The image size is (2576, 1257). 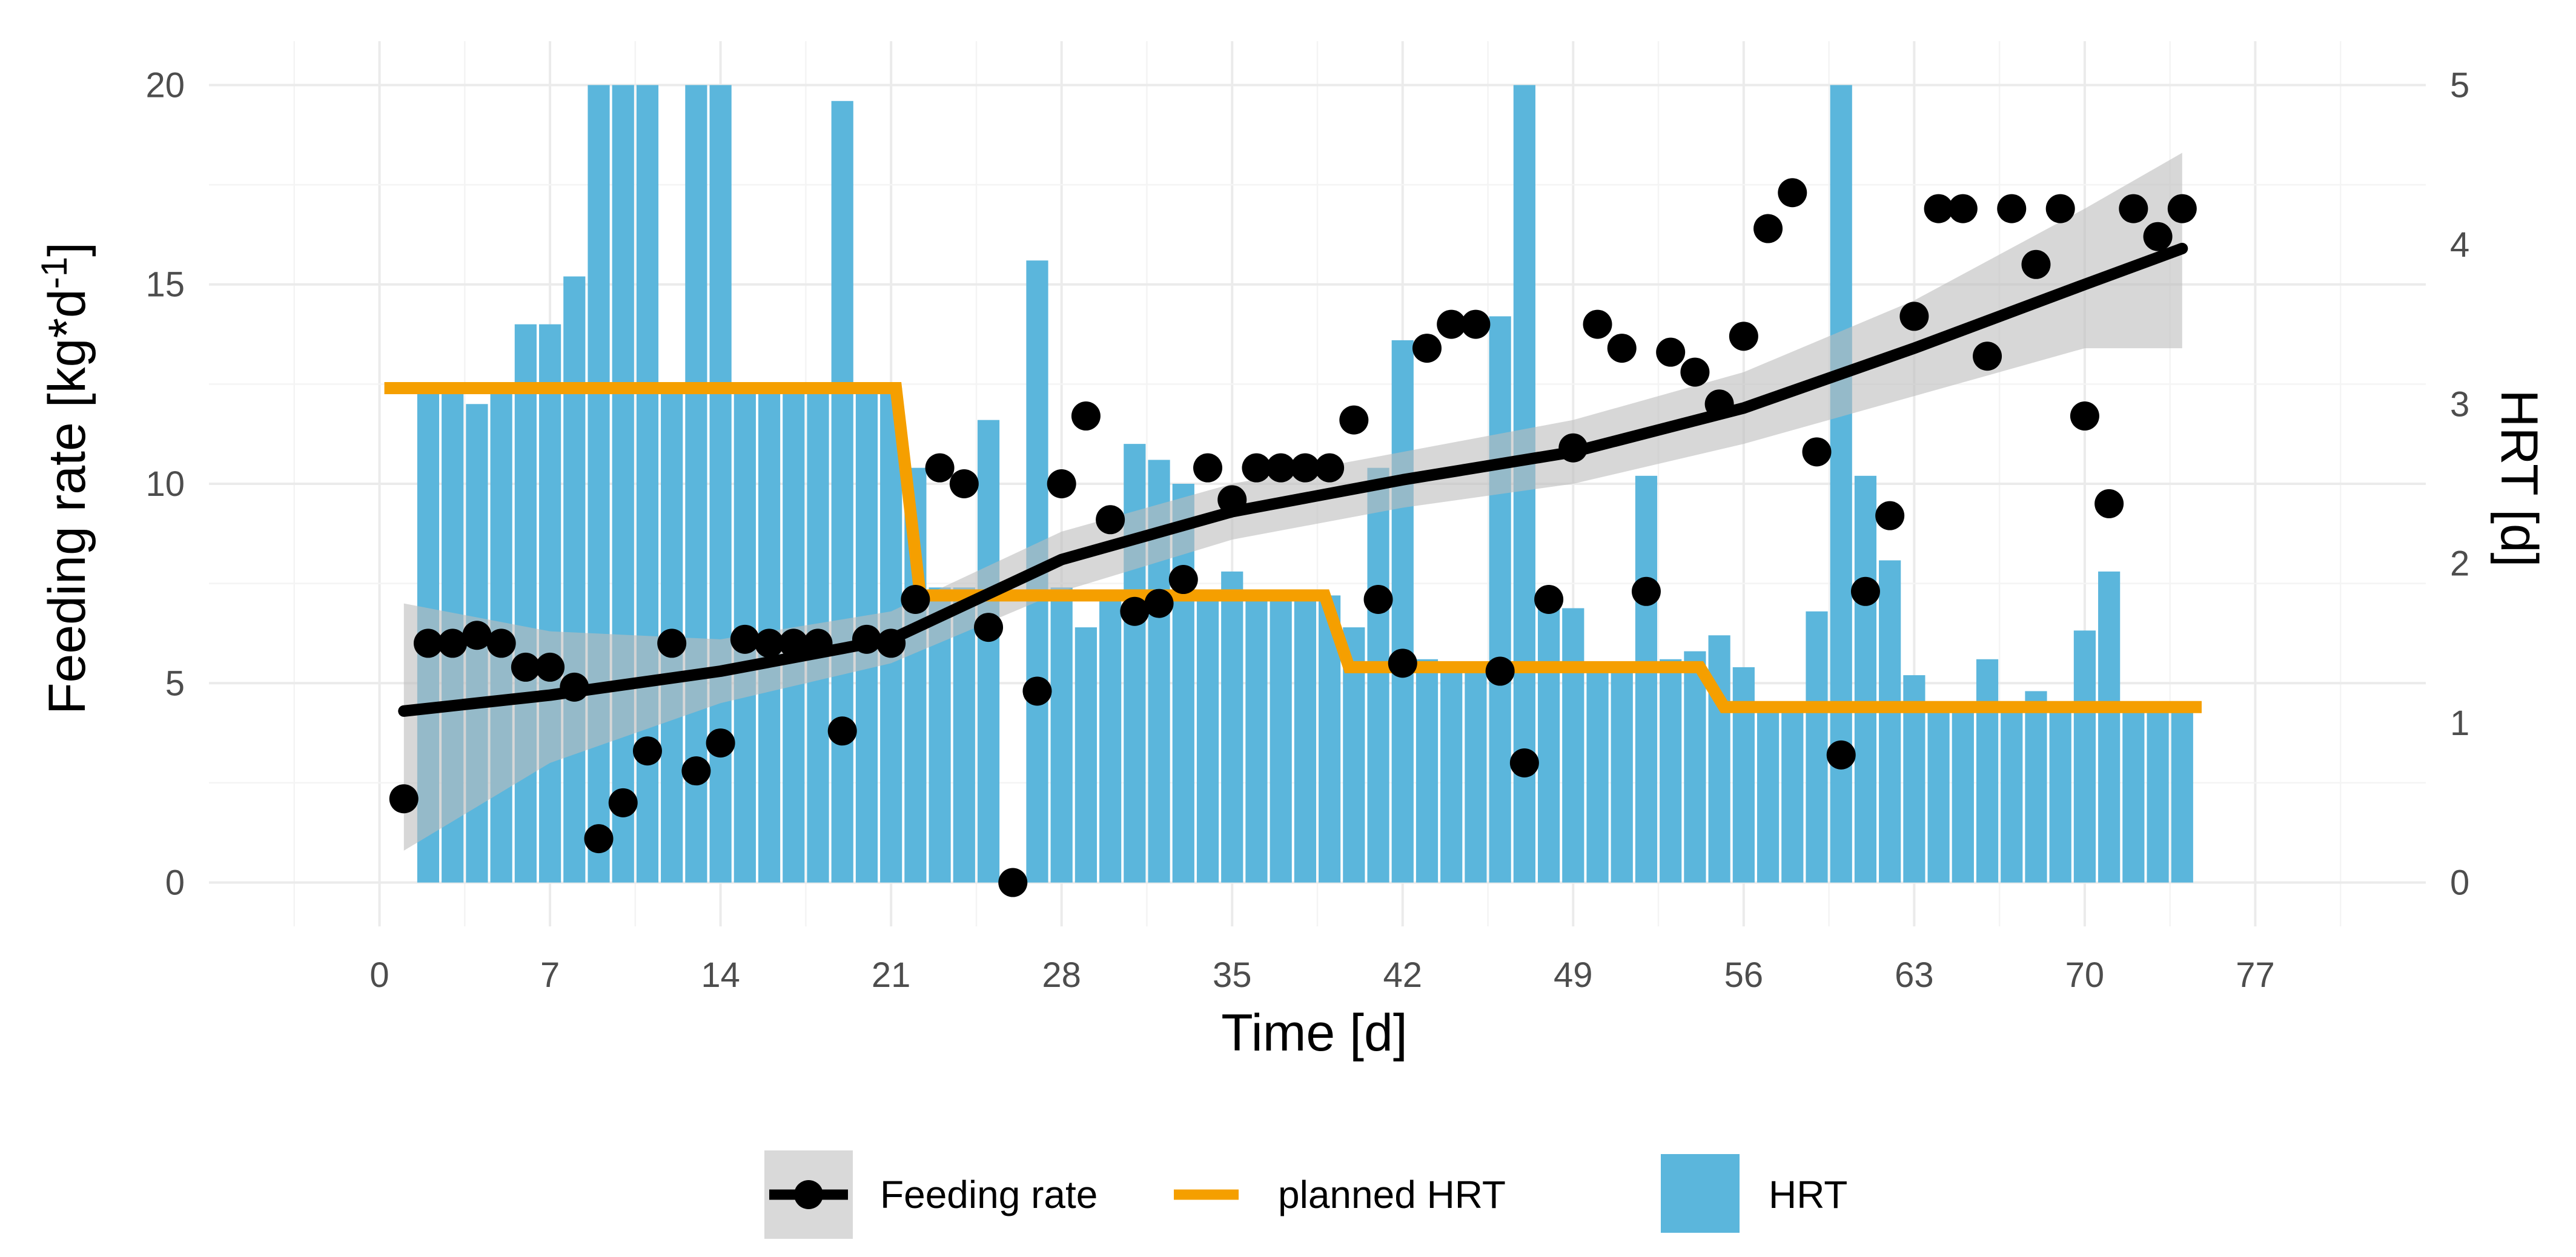 What do you see at coordinates (2255, 975) in the screenshot?
I see `x-tick-label: 77` at bounding box center [2255, 975].